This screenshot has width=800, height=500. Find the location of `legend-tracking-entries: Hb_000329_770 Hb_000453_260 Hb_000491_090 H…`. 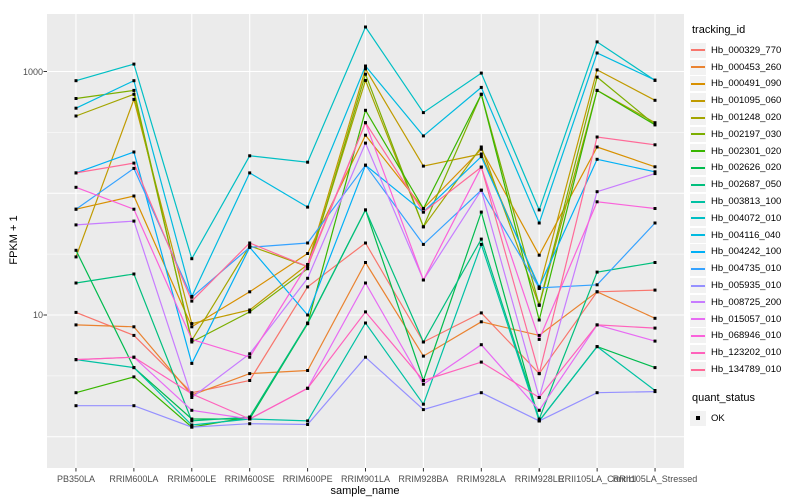

legend-tracking-entries: Hb_000329_770 Hb_000453_260 Hb_000491_090 H… is located at coordinates (745, 210).